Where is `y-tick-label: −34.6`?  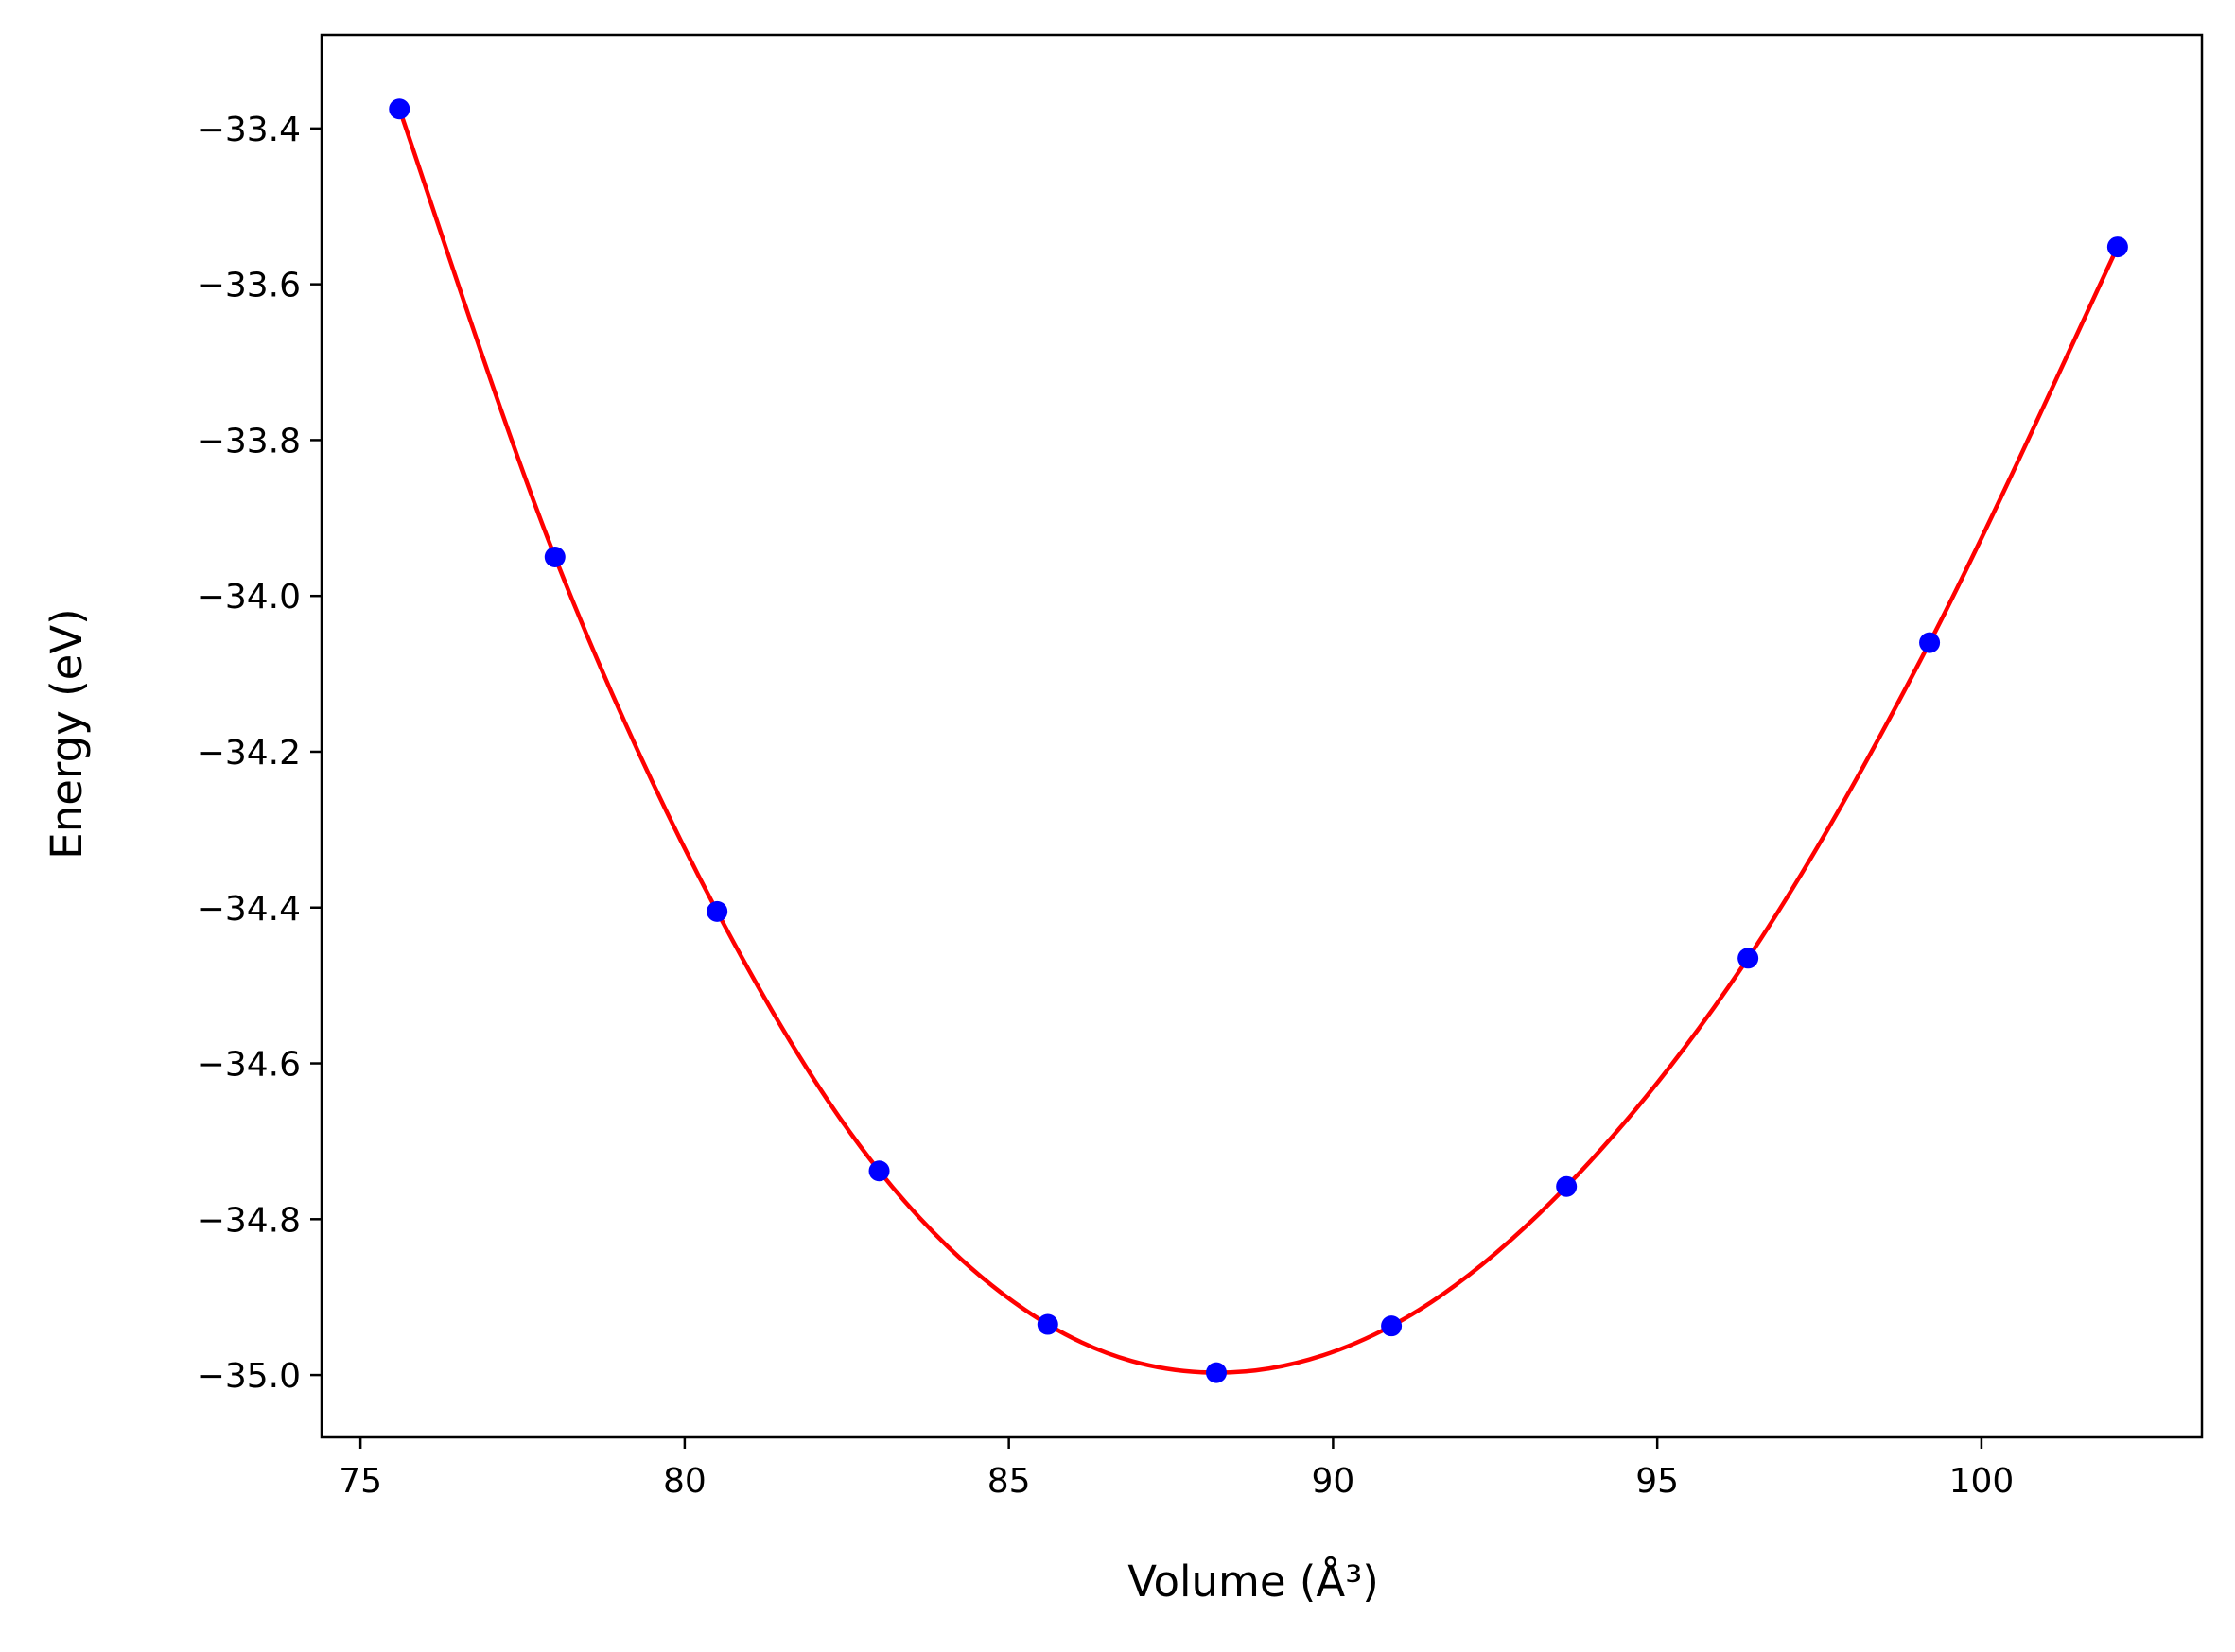 y-tick-label: −34.6 is located at coordinates (249, 1065).